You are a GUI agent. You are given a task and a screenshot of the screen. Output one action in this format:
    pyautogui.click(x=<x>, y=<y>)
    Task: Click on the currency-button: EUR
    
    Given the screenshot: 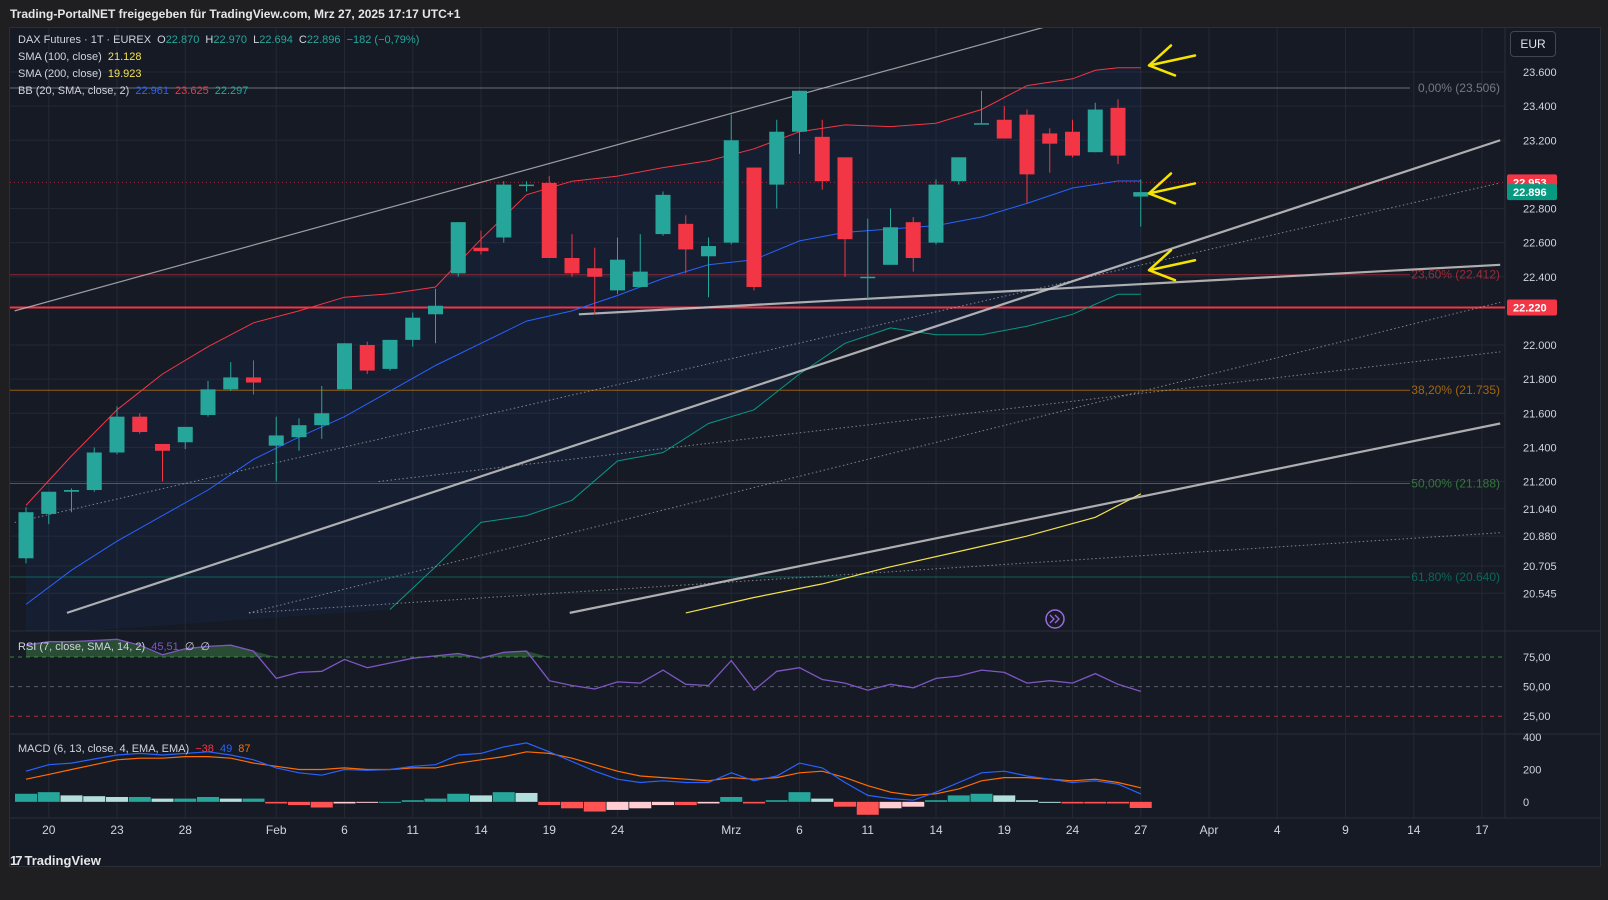 What is the action you would take?
    pyautogui.click(x=1533, y=44)
    